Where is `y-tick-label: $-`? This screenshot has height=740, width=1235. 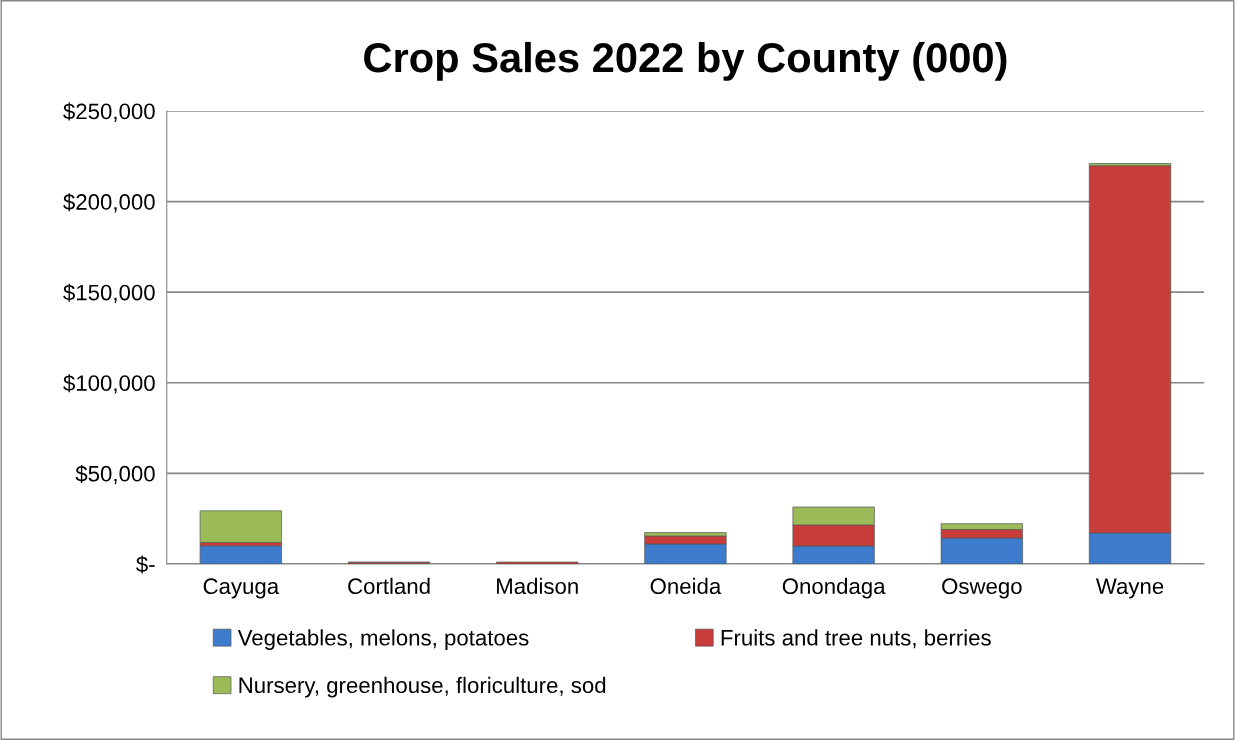 y-tick-label: $- is located at coordinates (145, 564).